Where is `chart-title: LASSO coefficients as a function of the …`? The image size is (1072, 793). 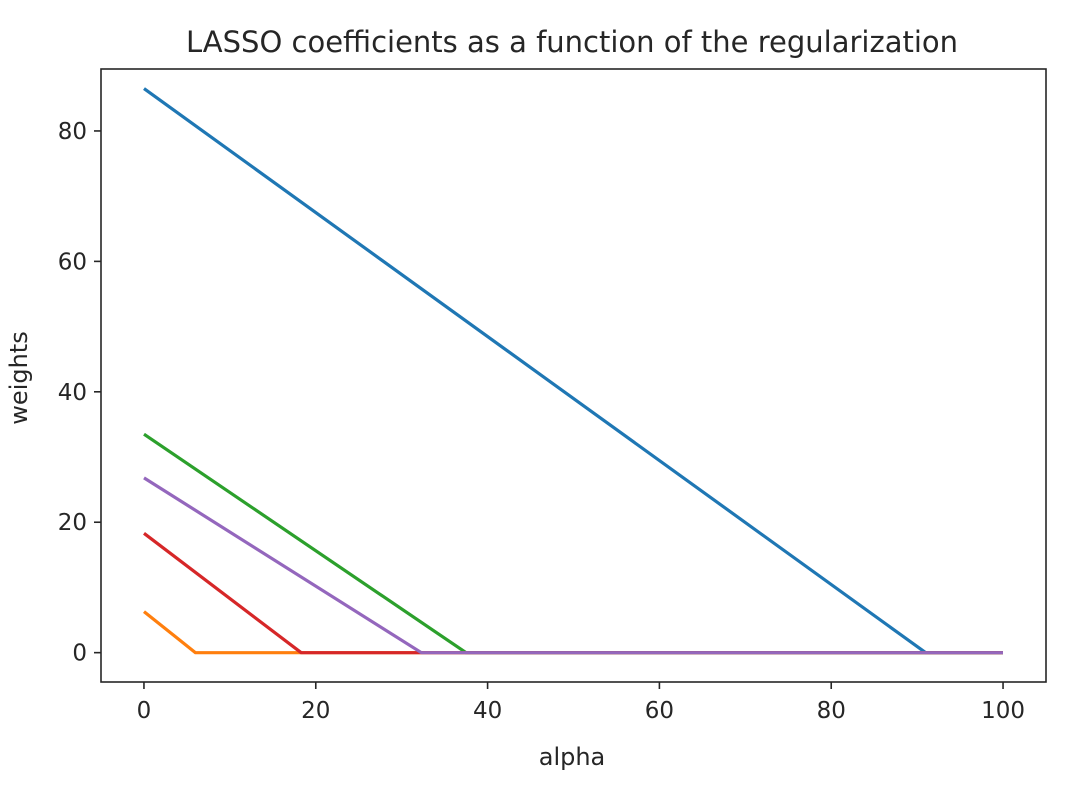 chart-title: LASSO coefficients as a function of the … is located at coordinates (572, 42).